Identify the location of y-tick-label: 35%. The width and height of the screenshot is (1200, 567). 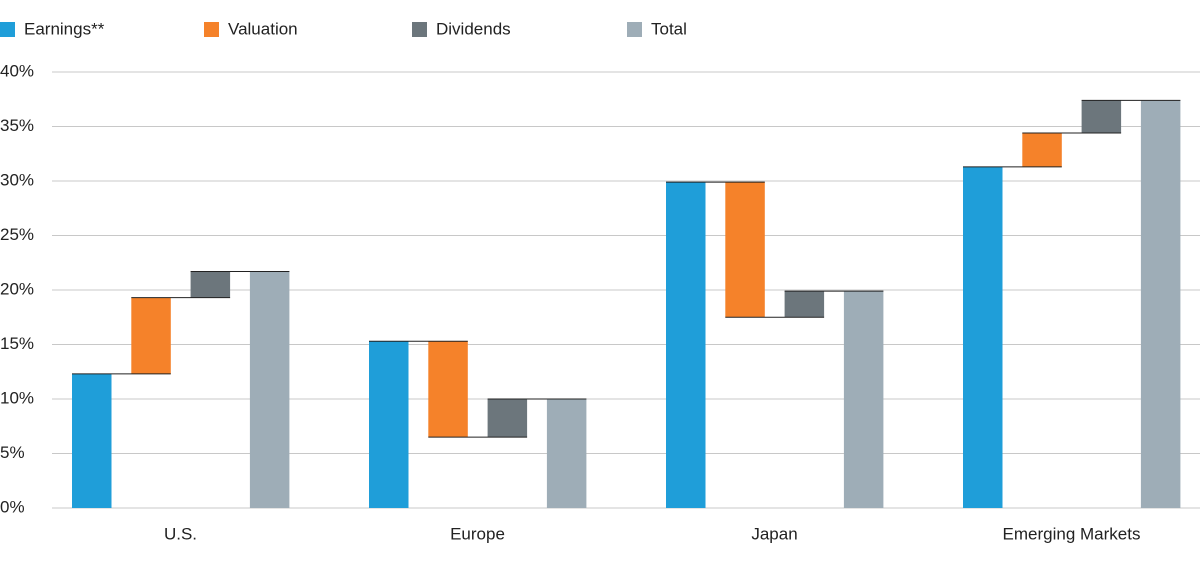
(17, 125).